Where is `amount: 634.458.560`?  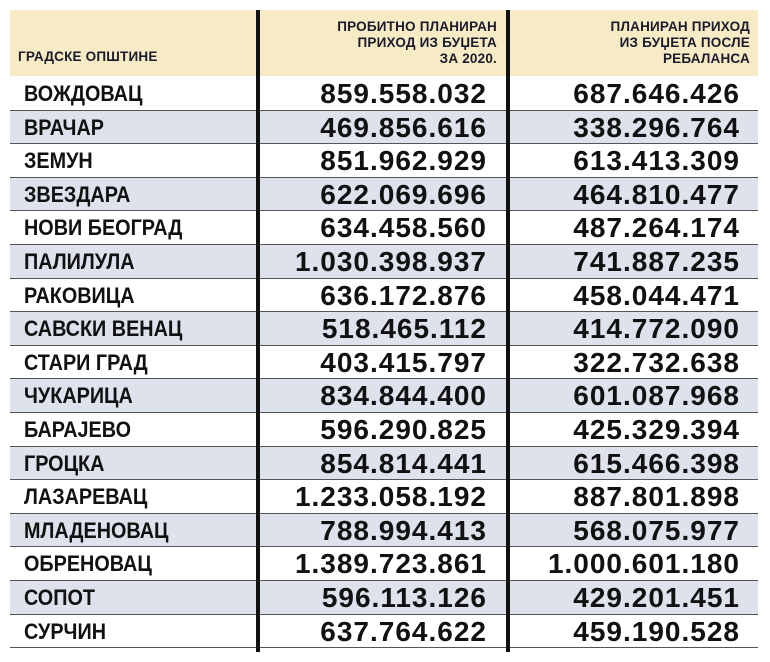 amount: 634.458.560 is located at coordinates (403, 228).